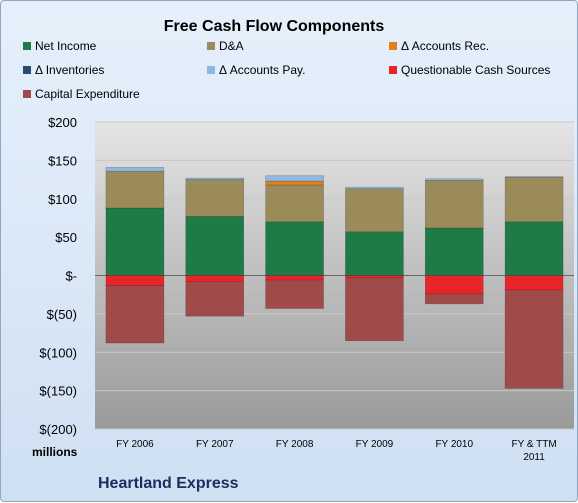 This screenshot has width=578, height=503. Describe the element at coordinates (274, 26) in the screenshot. I see `chart-title: Free Cash Flow Components` at that location.